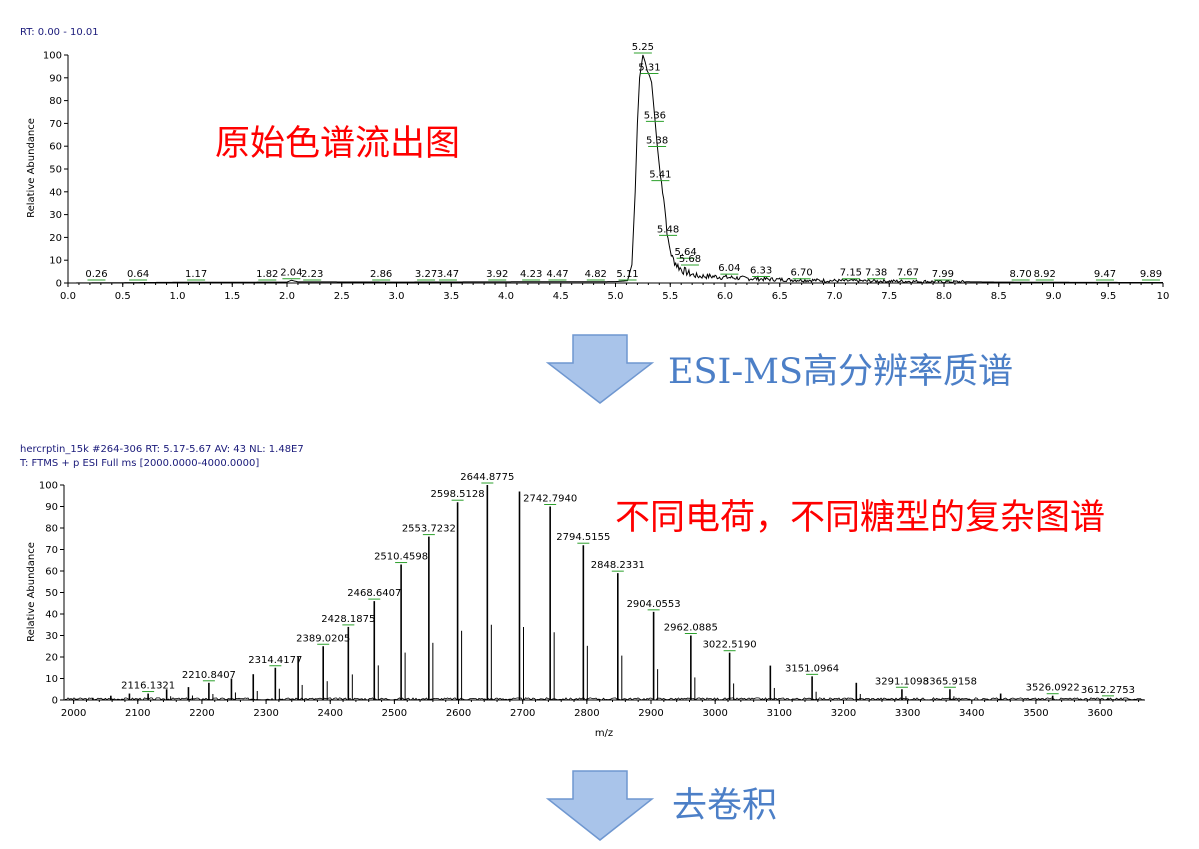 Image resolution: width=1199 pixels, height=849 pixels. What do you see at coordinates (729, 268) in the screenshot?
I see `chromatogram-peak-label: 6.04` at bounding box center [729, 268].